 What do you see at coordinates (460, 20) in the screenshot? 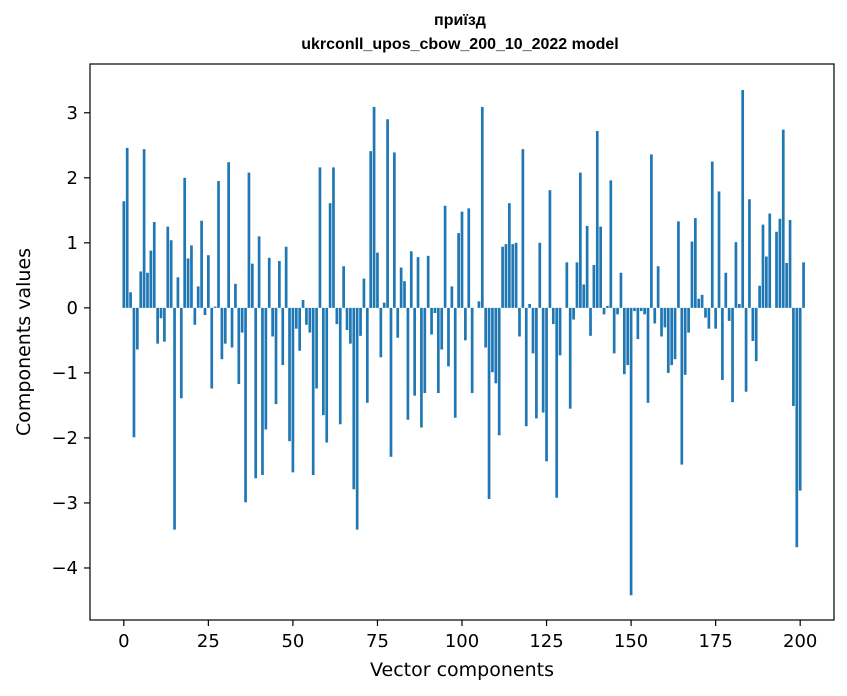
I see `chart-title: приїзд` at bounding box center [460, 20].